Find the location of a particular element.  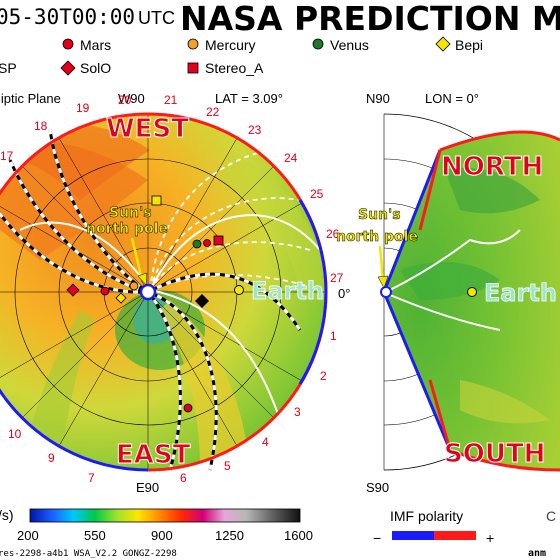

legend-label-stereo-a: Stereo_A is located at coordinates (234, 68).